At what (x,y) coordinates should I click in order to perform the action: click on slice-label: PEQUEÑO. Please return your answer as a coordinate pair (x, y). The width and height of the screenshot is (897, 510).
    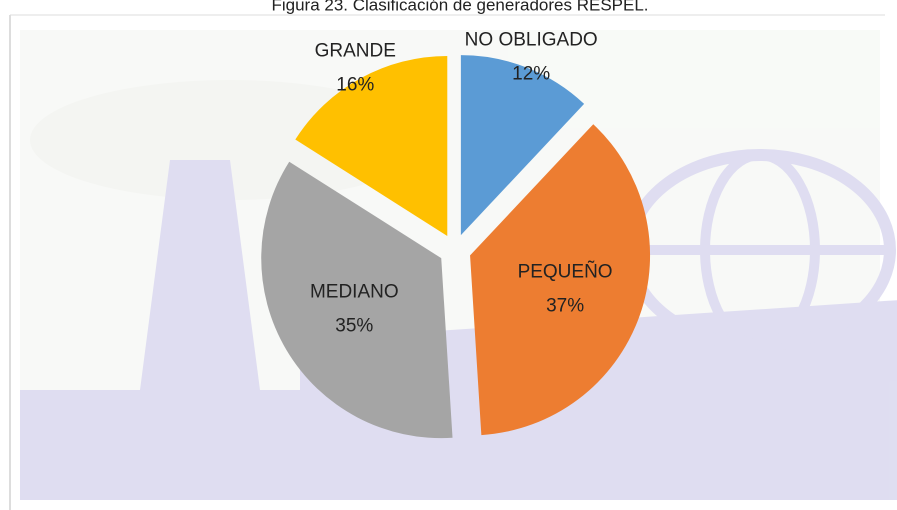
    Looking at the image, I should click on (565, 272).